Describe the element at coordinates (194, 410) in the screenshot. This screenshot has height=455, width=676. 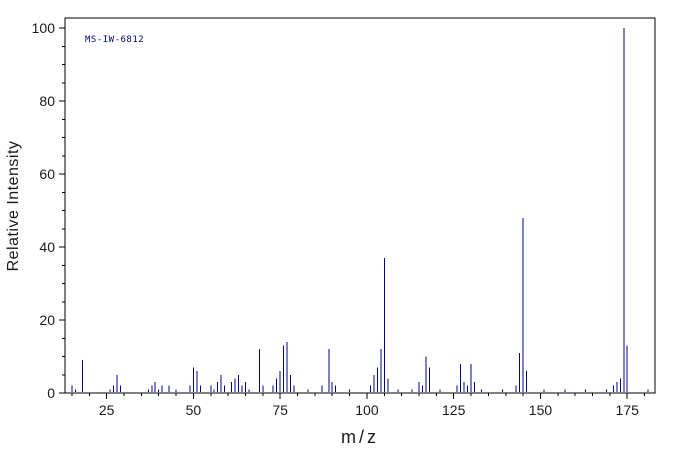
I see `svg-text: 50` at that location.